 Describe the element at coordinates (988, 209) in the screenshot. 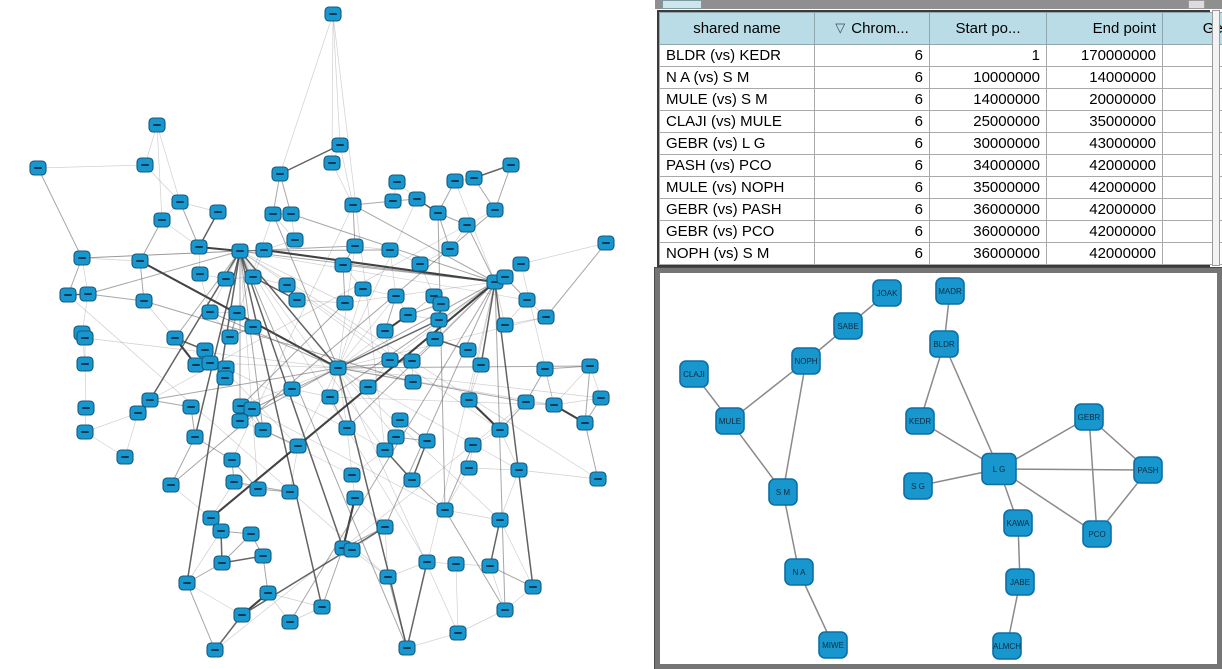

I see `table-cell: 36000000` at that location.